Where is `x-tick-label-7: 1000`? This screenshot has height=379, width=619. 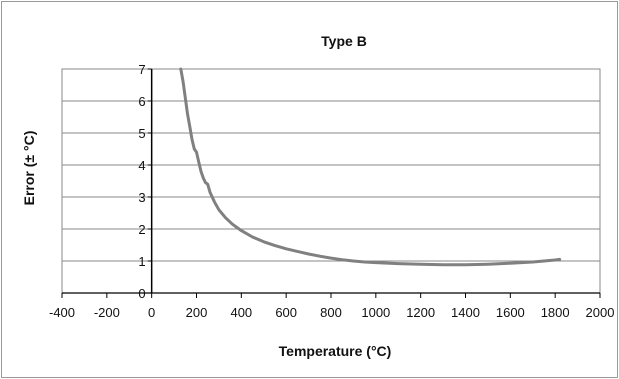 x-tick-label-7: 1000 is located at coordinates (375, 312).